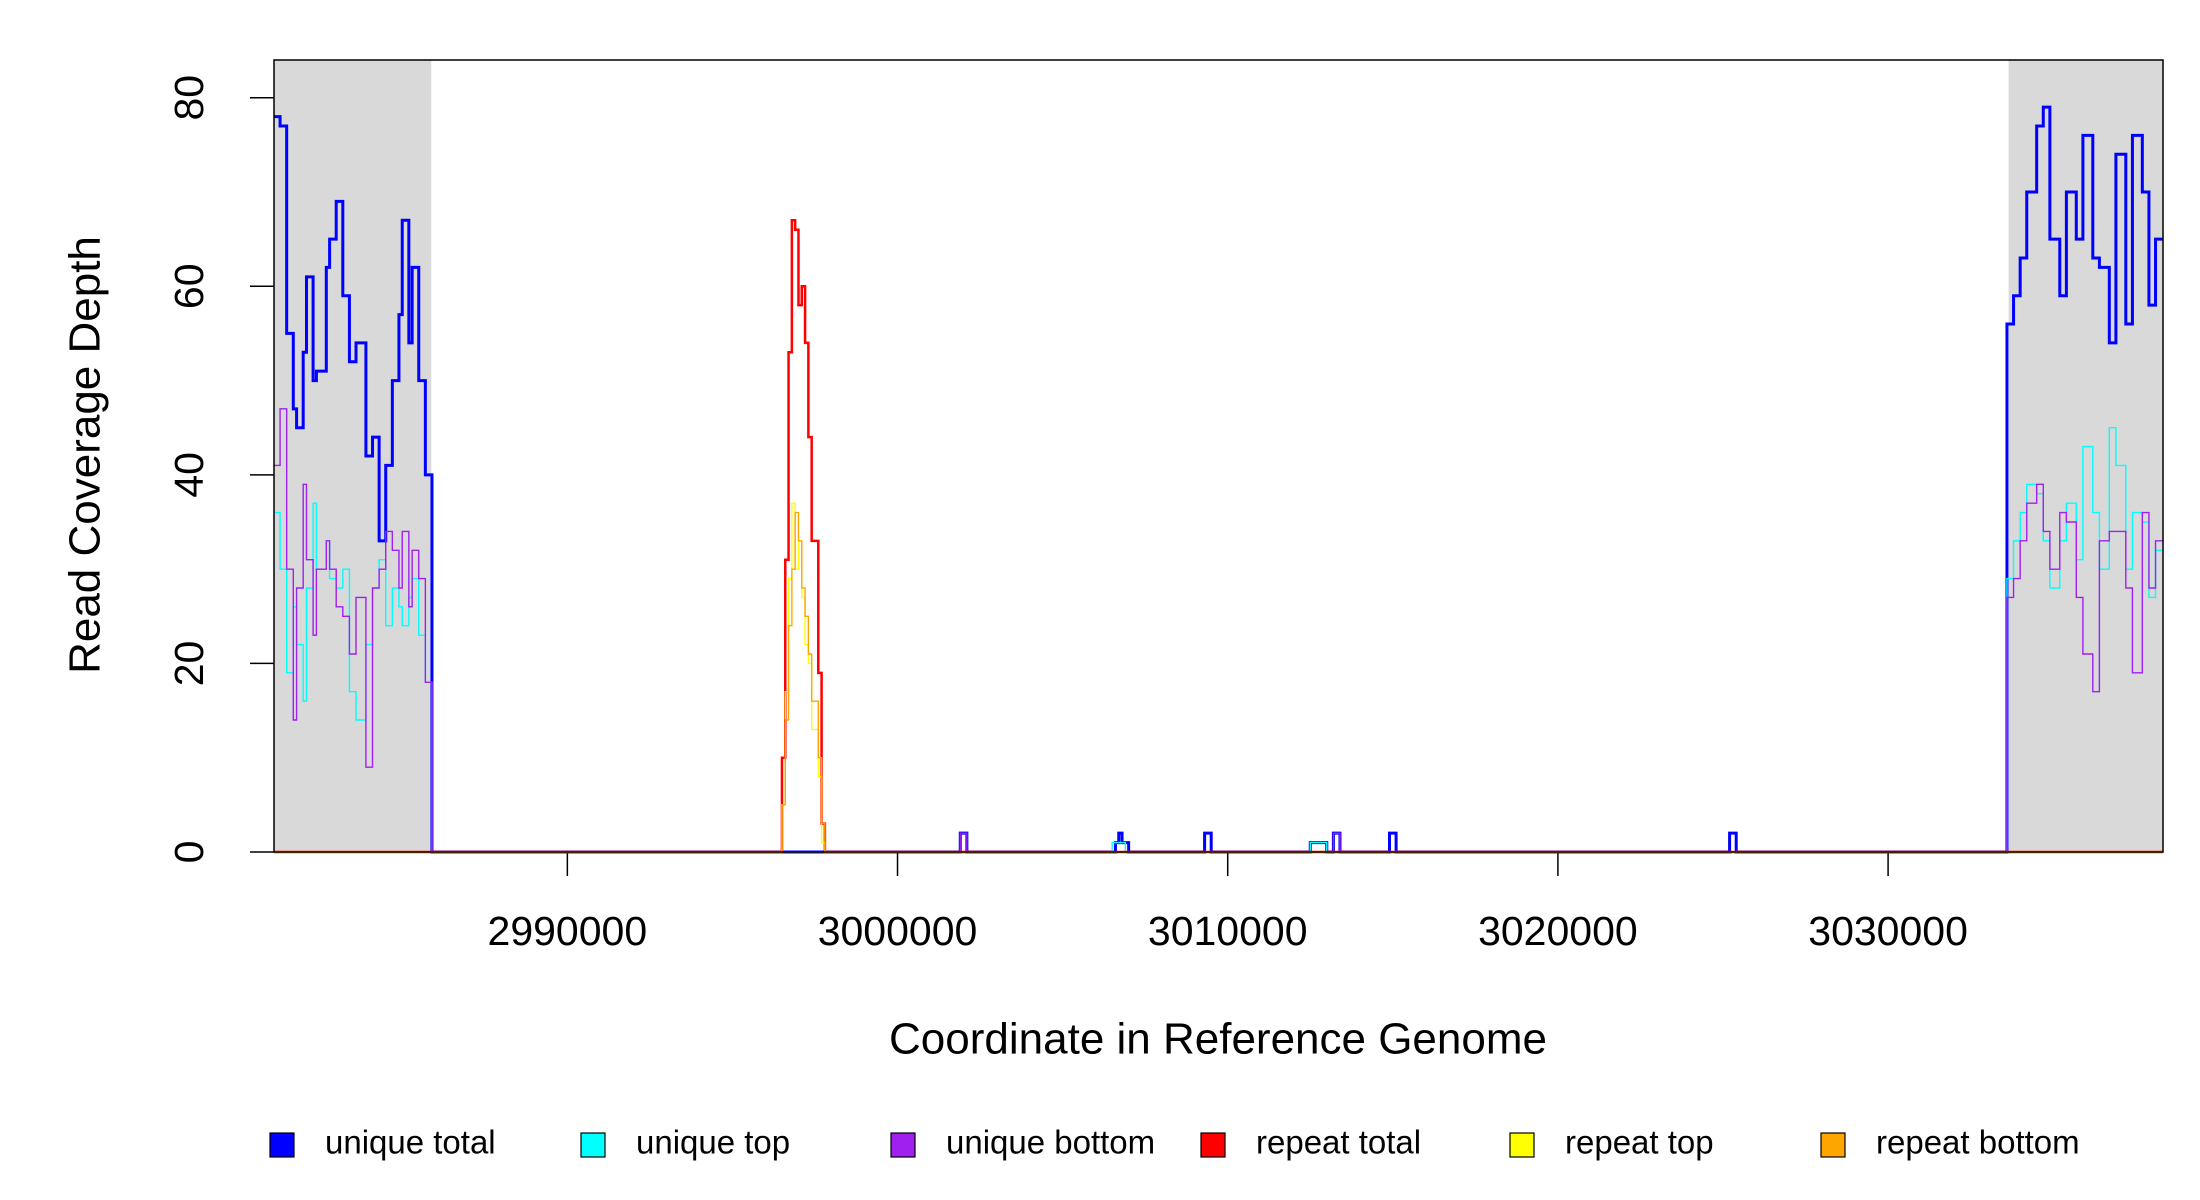 This screenshot has height=1200, width=2200. I want to click on y-tick-label: 20, so click(189, 664).